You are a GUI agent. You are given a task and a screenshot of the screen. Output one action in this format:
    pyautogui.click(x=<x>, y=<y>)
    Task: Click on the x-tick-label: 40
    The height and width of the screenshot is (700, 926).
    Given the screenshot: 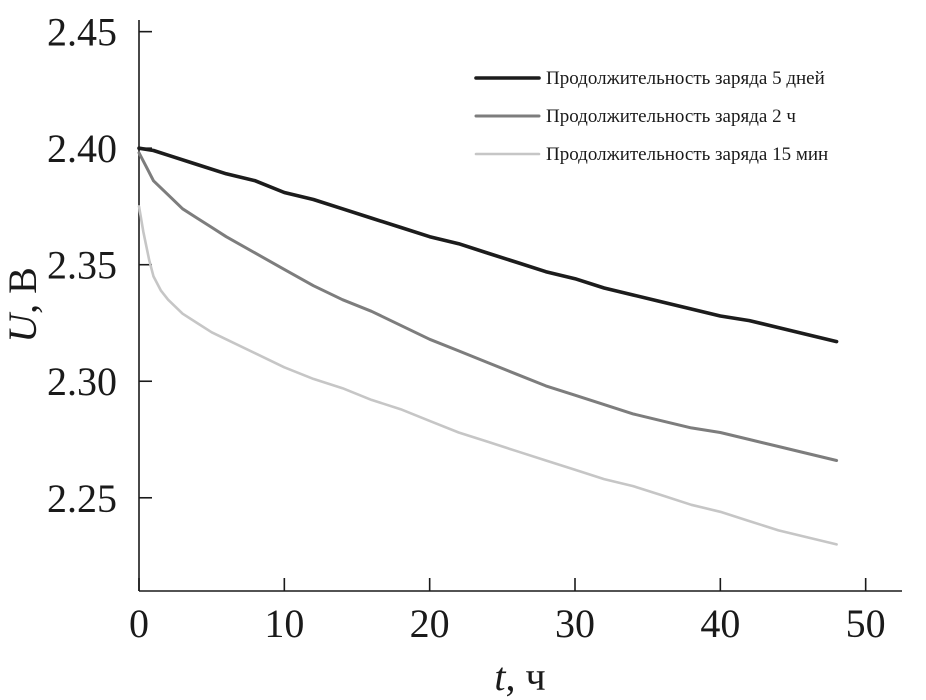 What is the action you would take?
    pyautogui.click(x=720, y=623)
    